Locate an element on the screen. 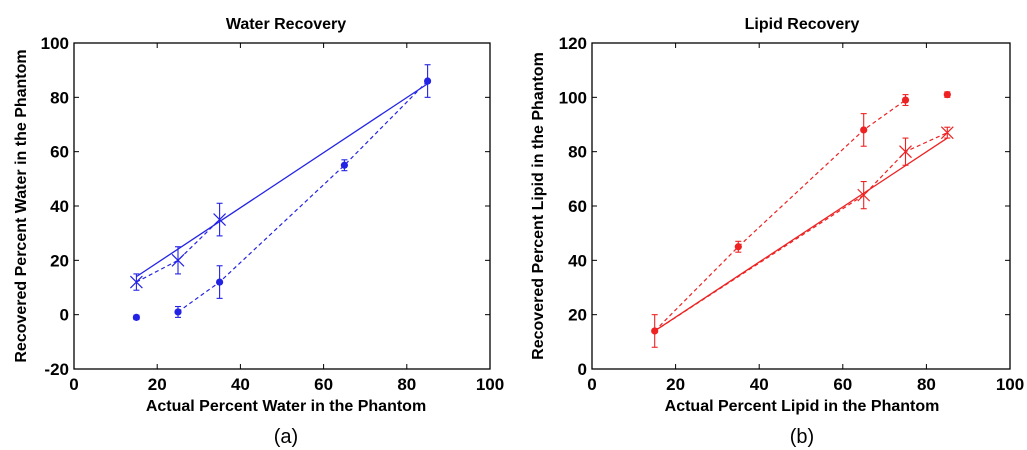 Image resolution: width=1027 pixels, height=450 pixels. caption-a: (a) is located at coordinates (286, 437).